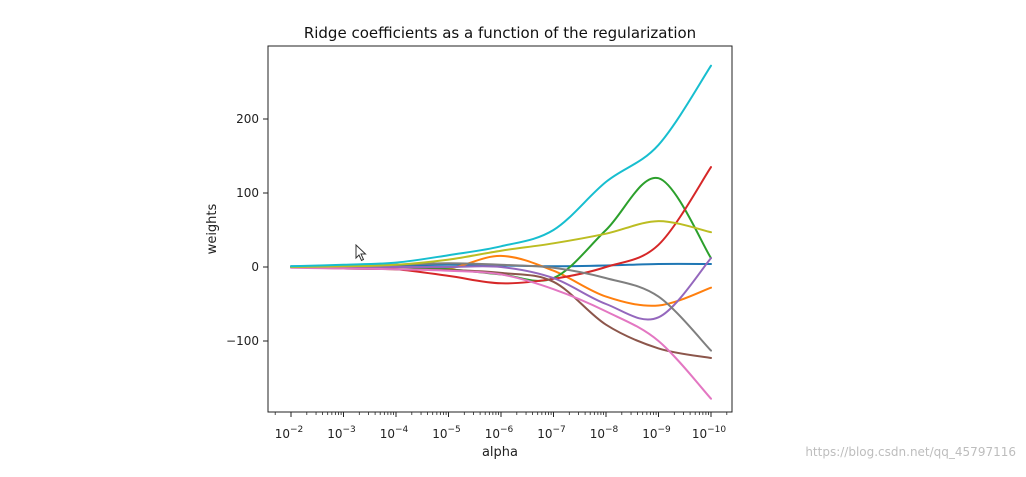 The image size is (1026, 477). I want to click on y-tick-label: 200, so click(247, 119).